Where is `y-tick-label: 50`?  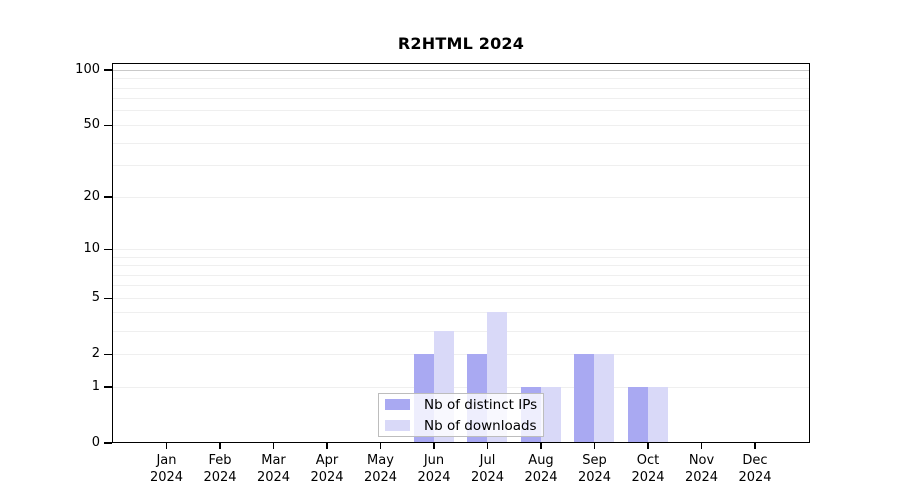 y-tick-label: 50 is located at coordinates (91, 125).